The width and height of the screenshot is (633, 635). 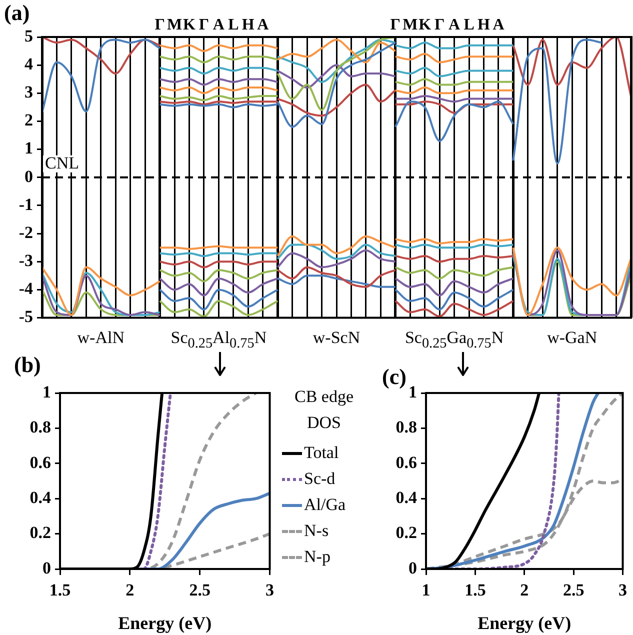 What do you see at coordinates (324, 410) in the screenshot?
I see `legend-title: CB edge DOS` at bounding box center [324, 410].